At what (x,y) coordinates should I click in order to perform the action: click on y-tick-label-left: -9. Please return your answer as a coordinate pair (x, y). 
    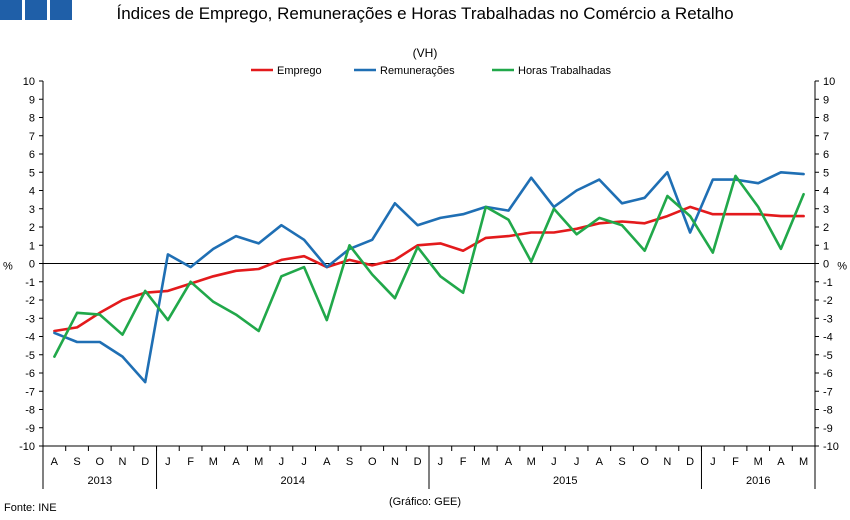
    Looking at the image, I should click on (30, 429).